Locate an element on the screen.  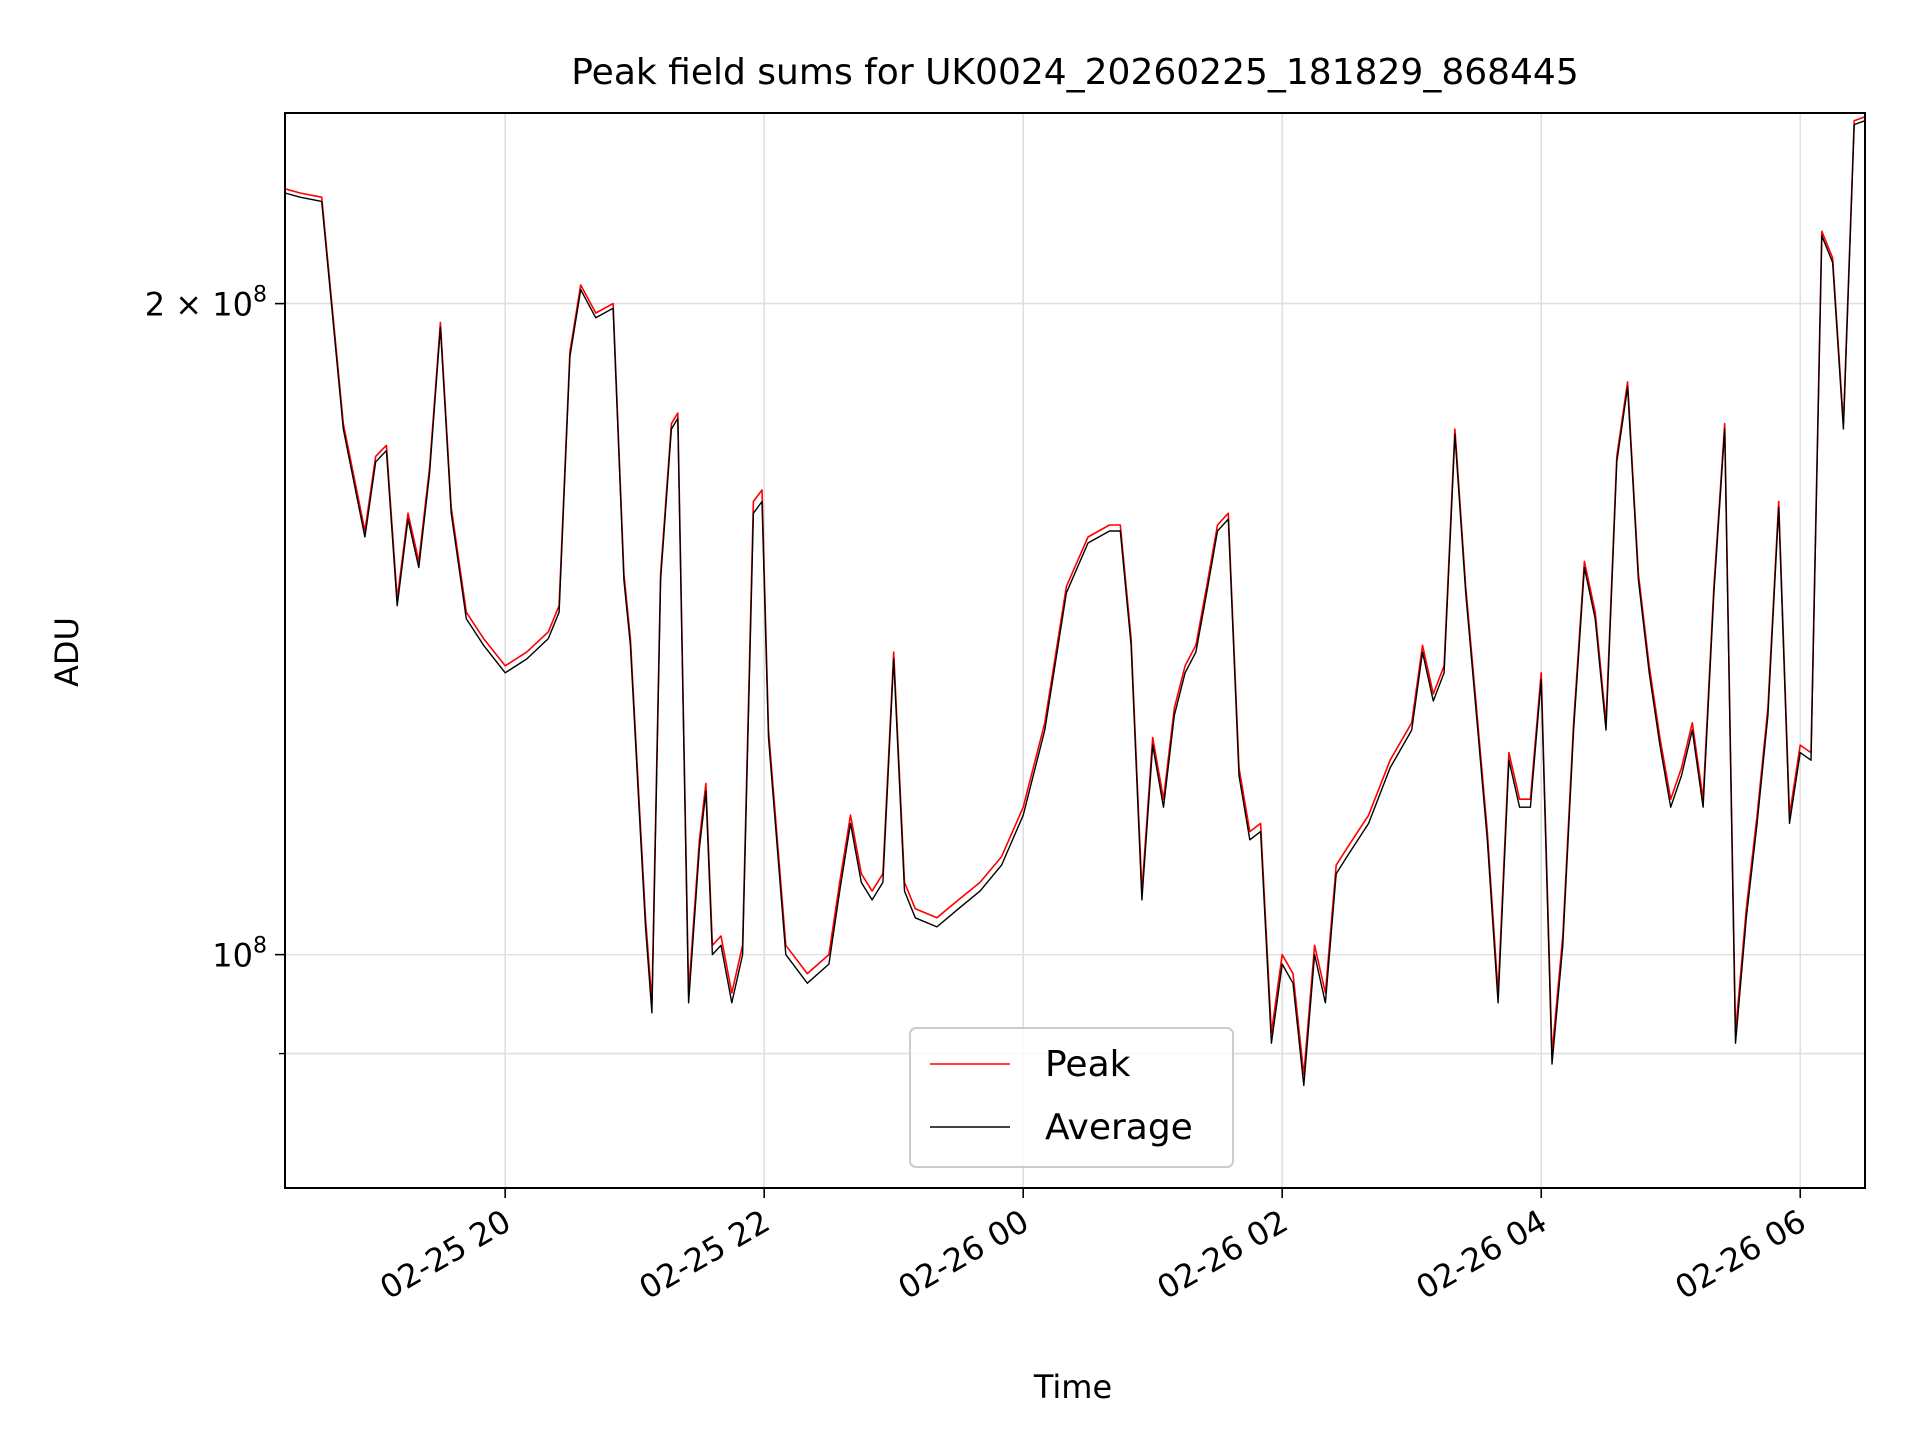
legend: Peak Average is located at coordinates (1071, 1097).